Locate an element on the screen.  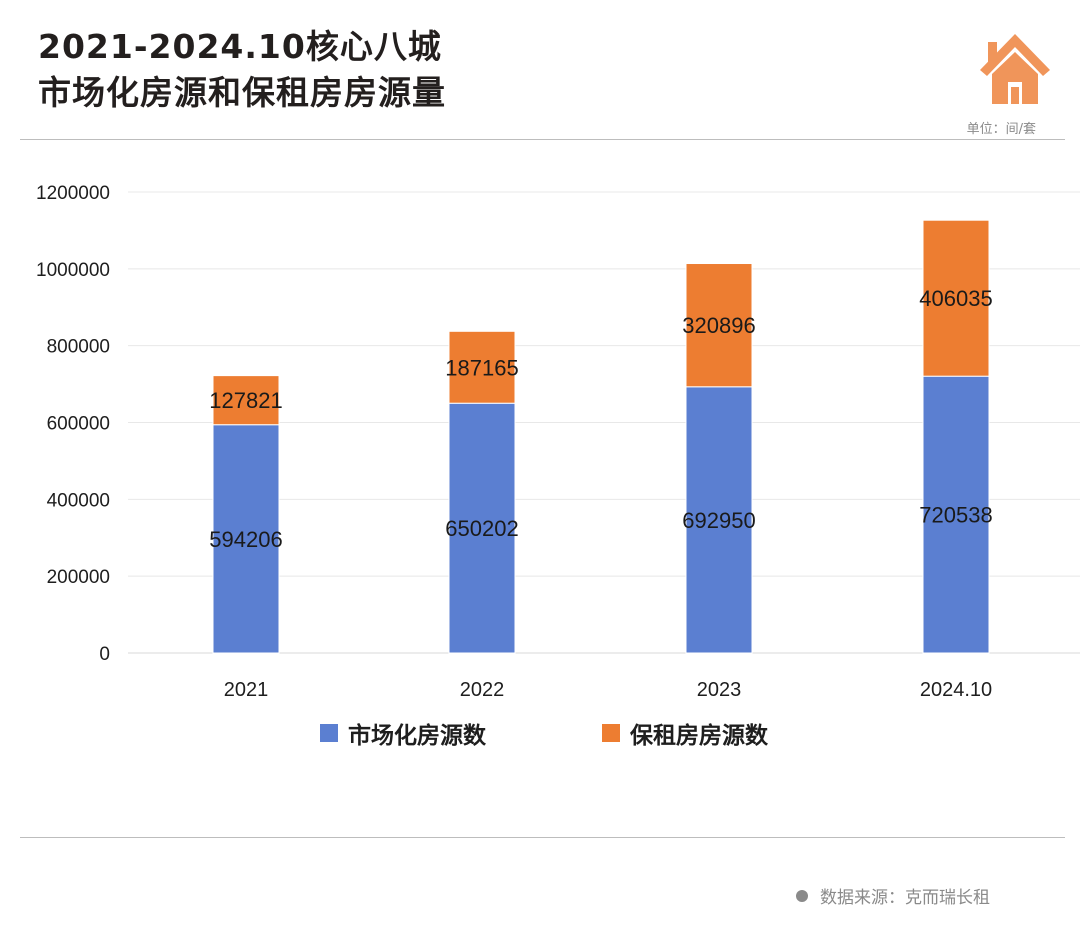
data-label-market: 692950 is located at coordinates (718, 520).